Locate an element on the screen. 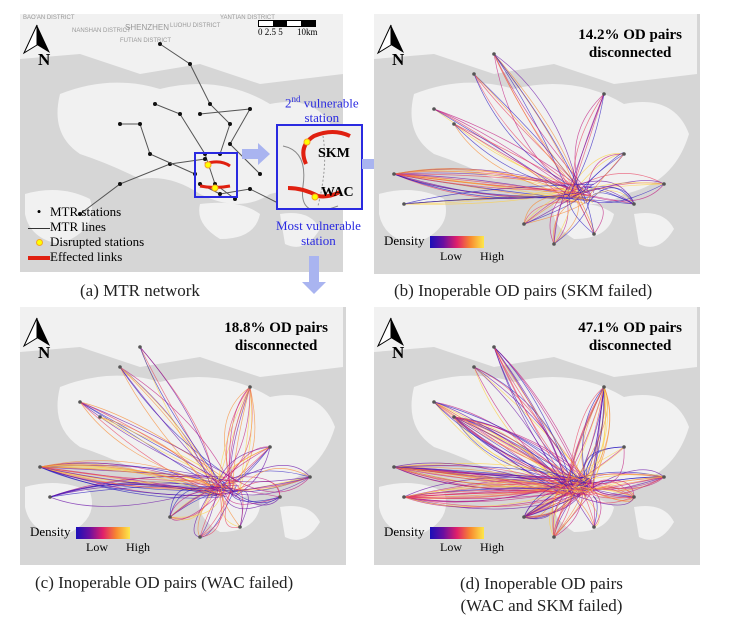 Image resolution: width=730 pixels, height=628 pixels. map-label-futian: FUTIAN DISTRICT is located at coordinates (145, 41).